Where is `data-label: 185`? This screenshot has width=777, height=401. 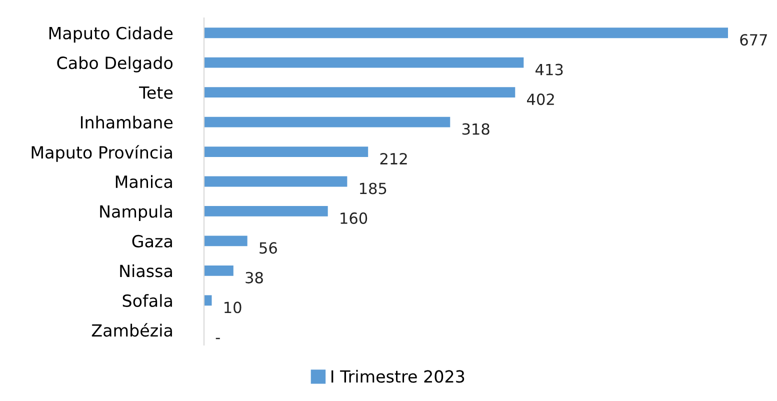
data-label: 185 is located at coordinates (373, 188).